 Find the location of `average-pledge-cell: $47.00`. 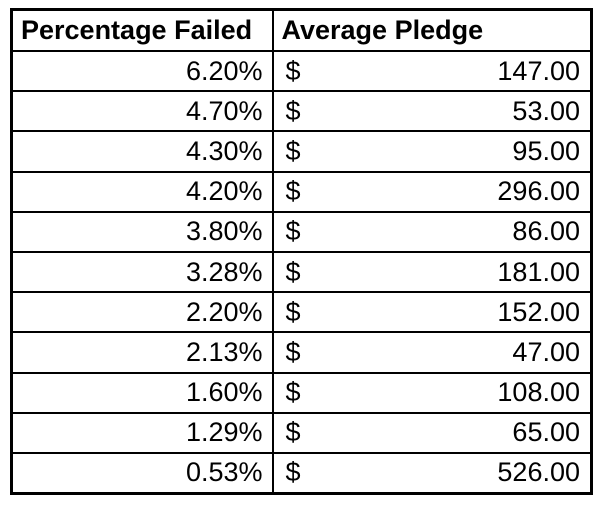

average-pledge-cell: $47.00 is located at coordinates (432, 352).